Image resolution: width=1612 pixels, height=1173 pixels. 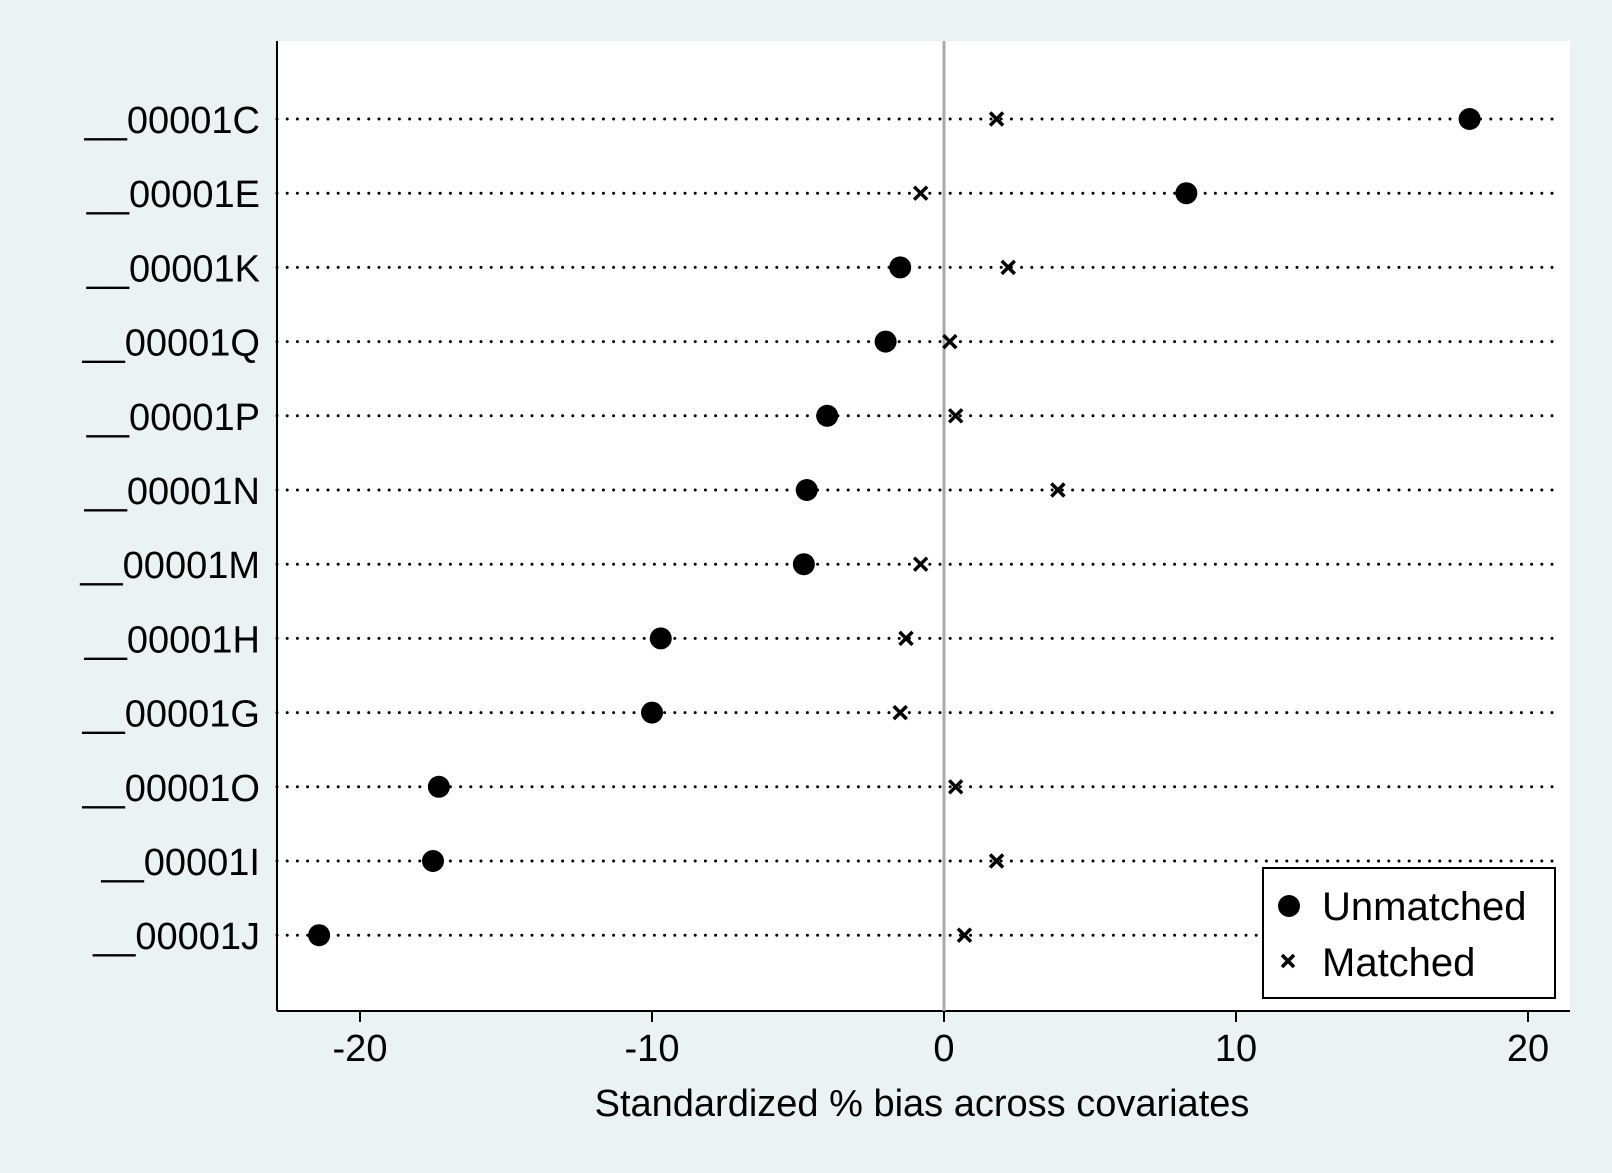 I want to click on y-tick-label: __00001P, so click(x=173, y=418).